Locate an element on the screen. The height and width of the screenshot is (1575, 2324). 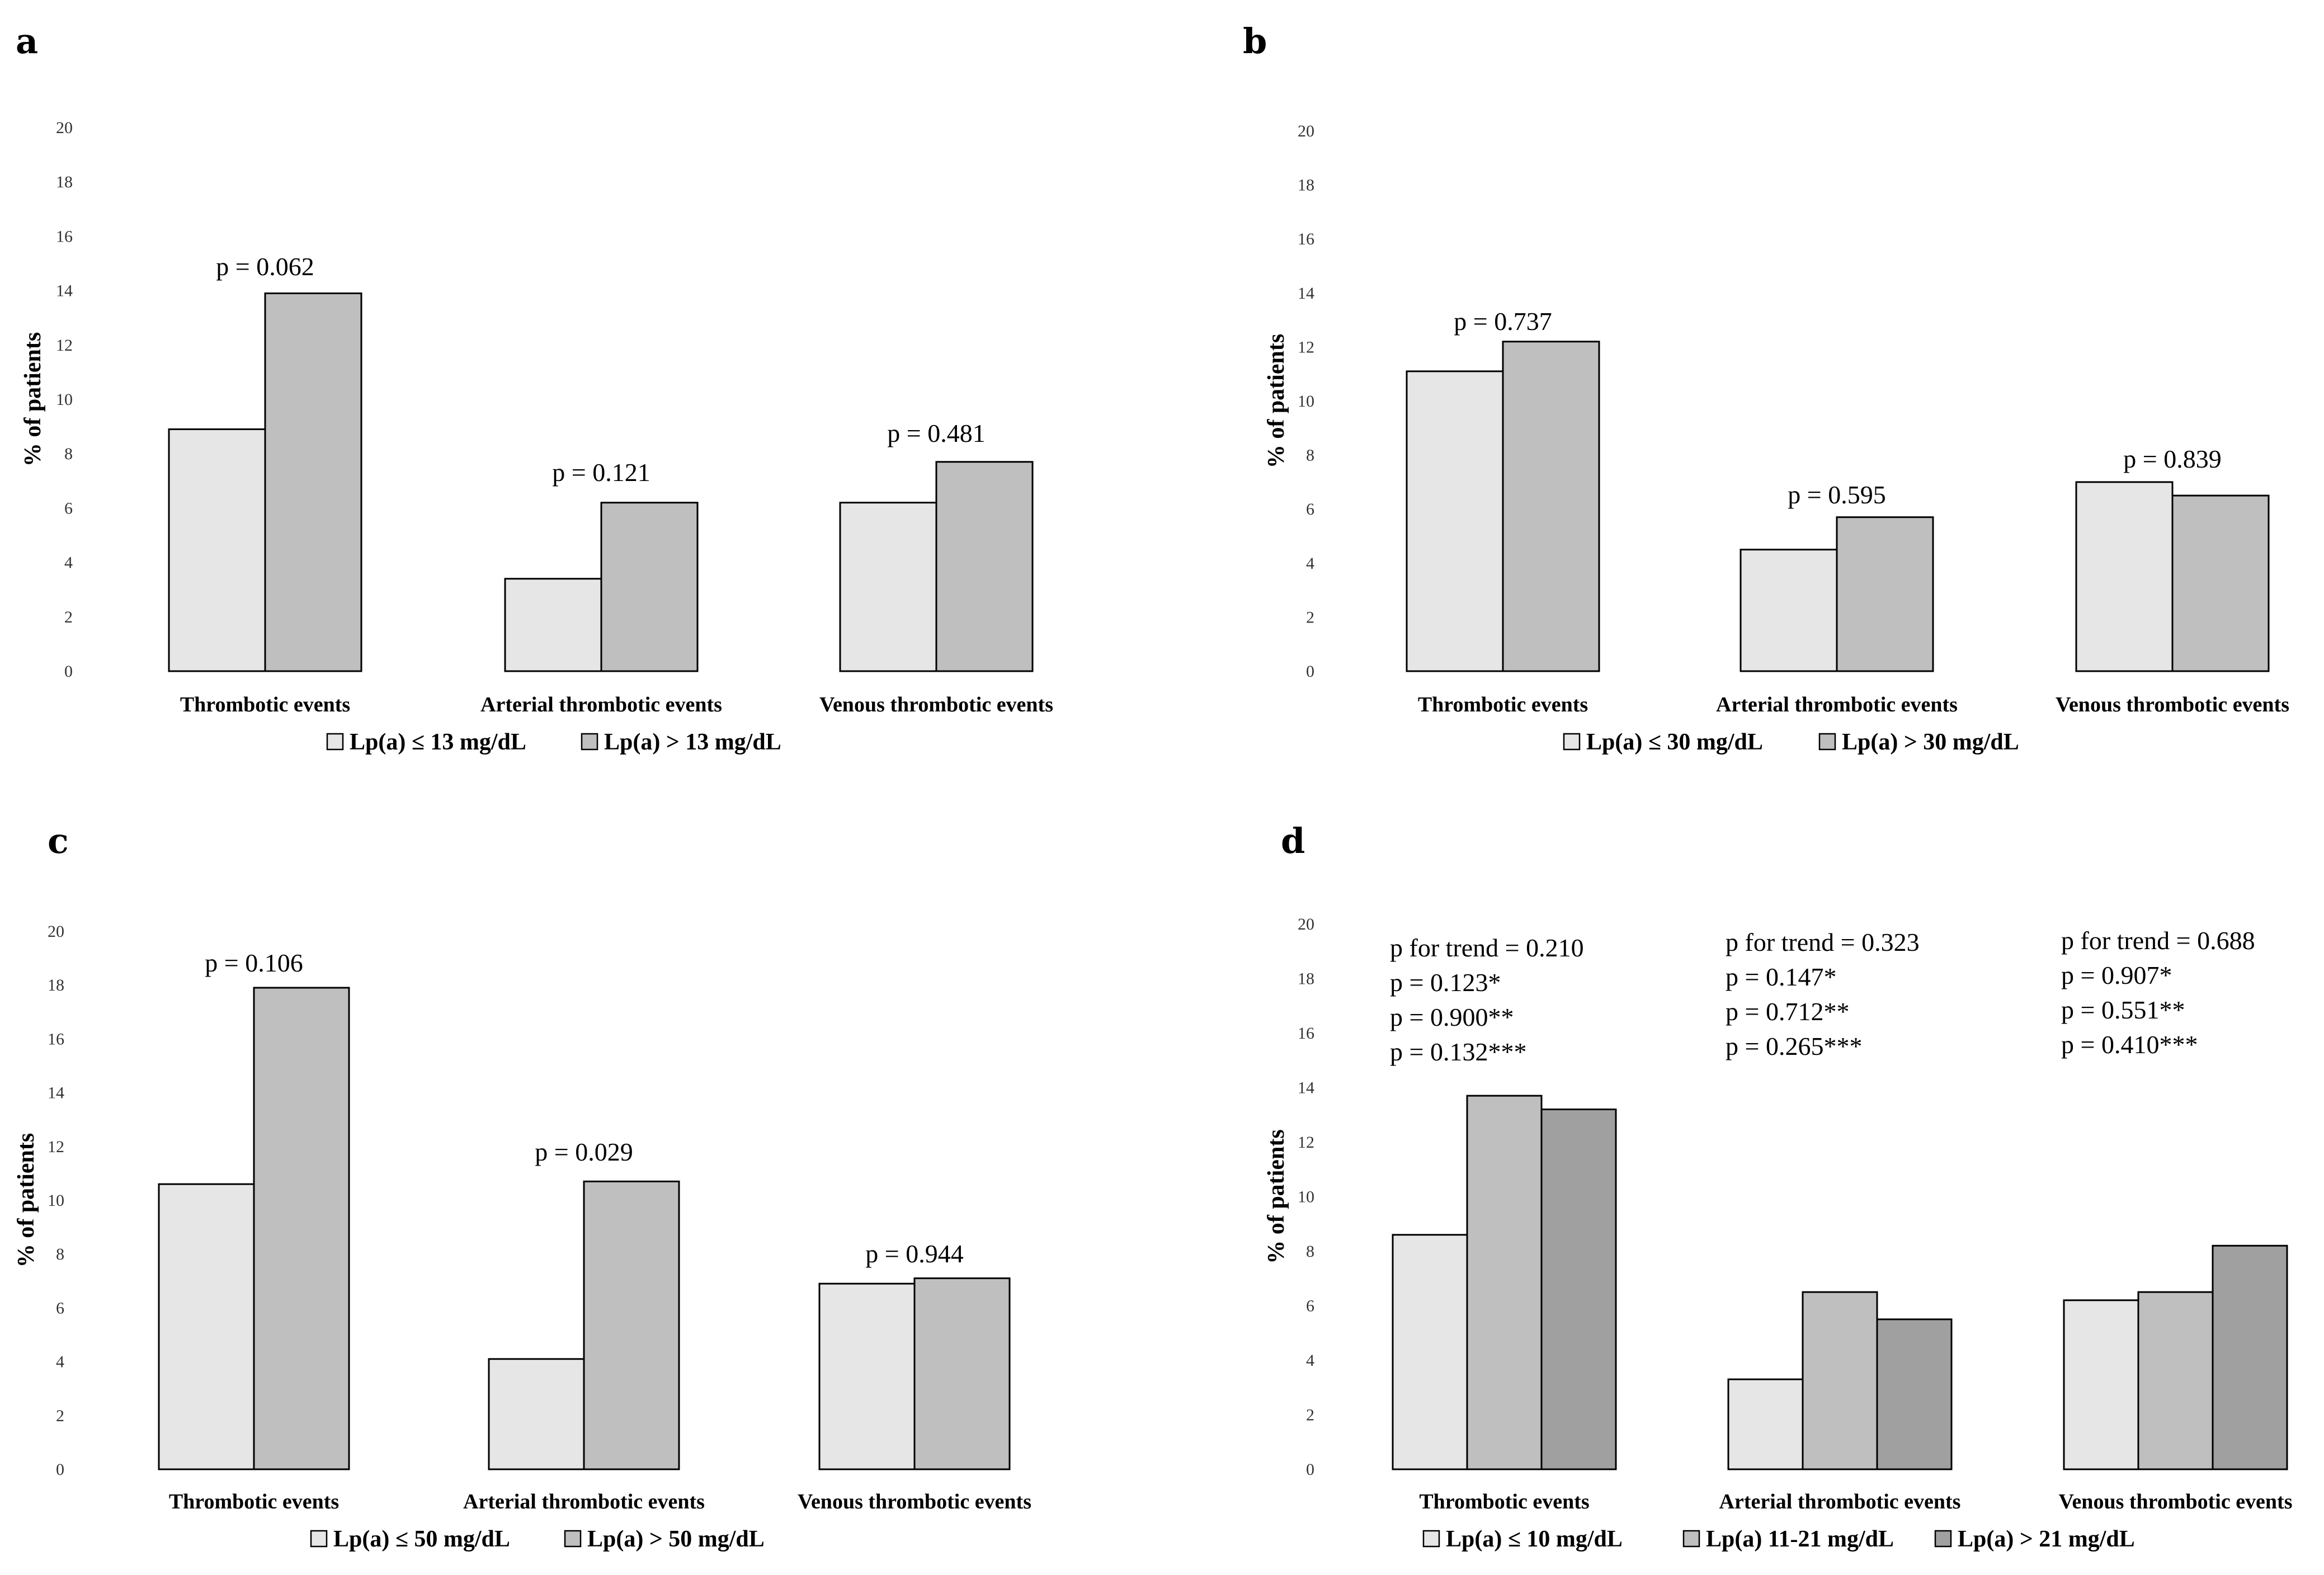
p-value-annotation: p = 0.737 is located at coordinates (1503, 321).